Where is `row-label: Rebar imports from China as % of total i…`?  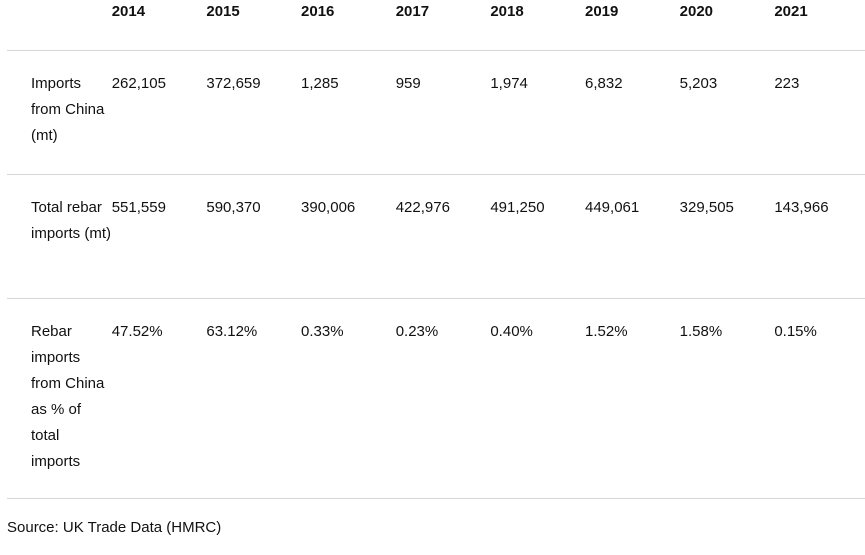
row-label: Rebar imports from China as % of total i… is located at coordinates (59, 398).